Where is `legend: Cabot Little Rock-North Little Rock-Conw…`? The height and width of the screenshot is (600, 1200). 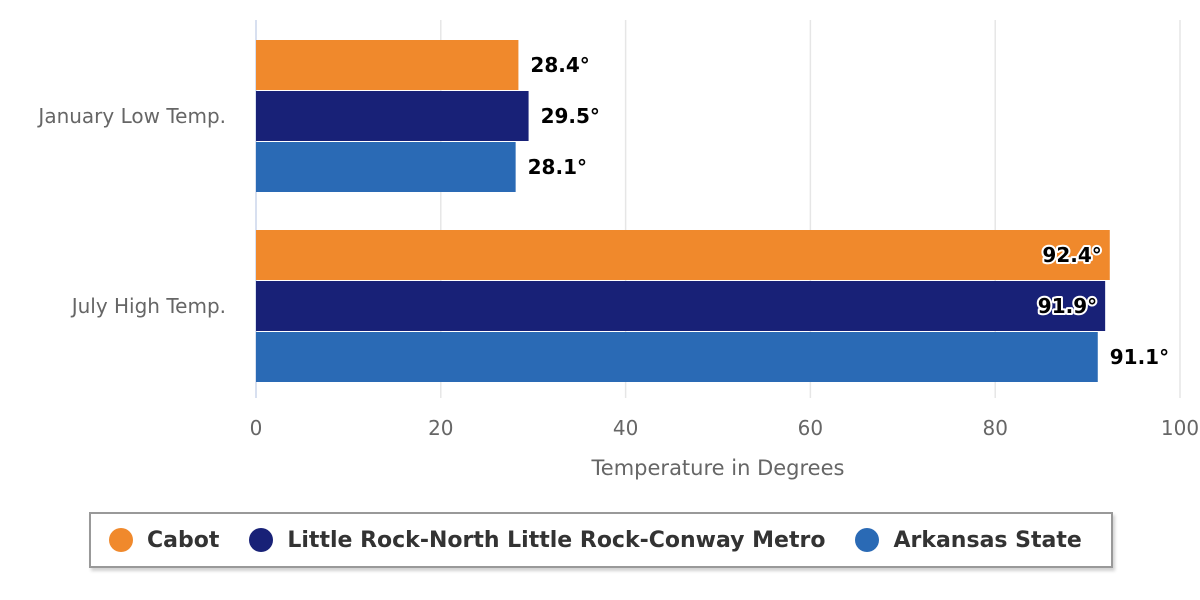 legend: Cabot Little Rock-North Little Rock-Conw… is located at coordinates (601, 540).